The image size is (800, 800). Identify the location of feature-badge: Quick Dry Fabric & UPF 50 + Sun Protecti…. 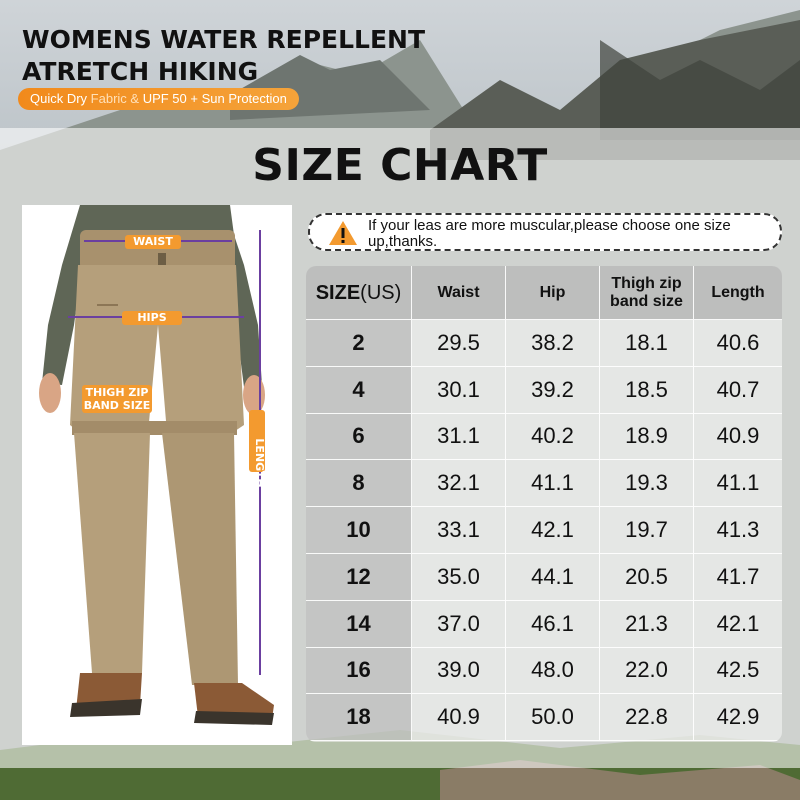
(158, 99).